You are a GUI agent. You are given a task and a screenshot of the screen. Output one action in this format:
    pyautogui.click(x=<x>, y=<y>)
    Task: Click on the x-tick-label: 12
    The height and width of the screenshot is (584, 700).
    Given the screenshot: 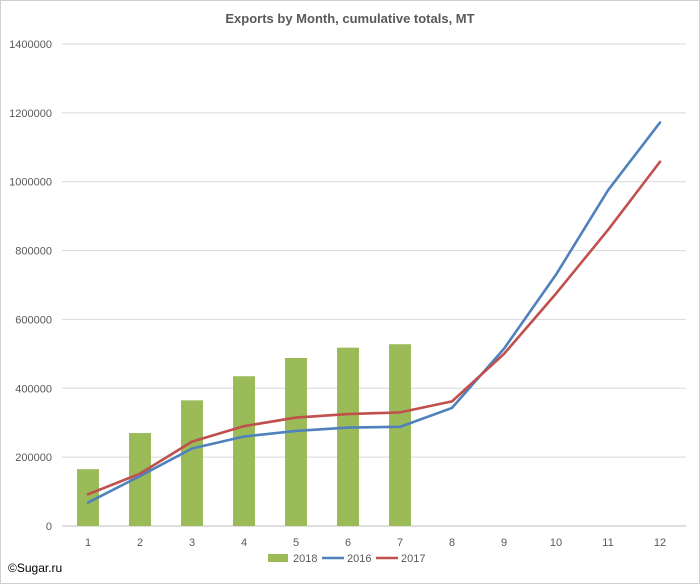 What is the action you would take?
    pyautogui.click(x=660, y=543)
    